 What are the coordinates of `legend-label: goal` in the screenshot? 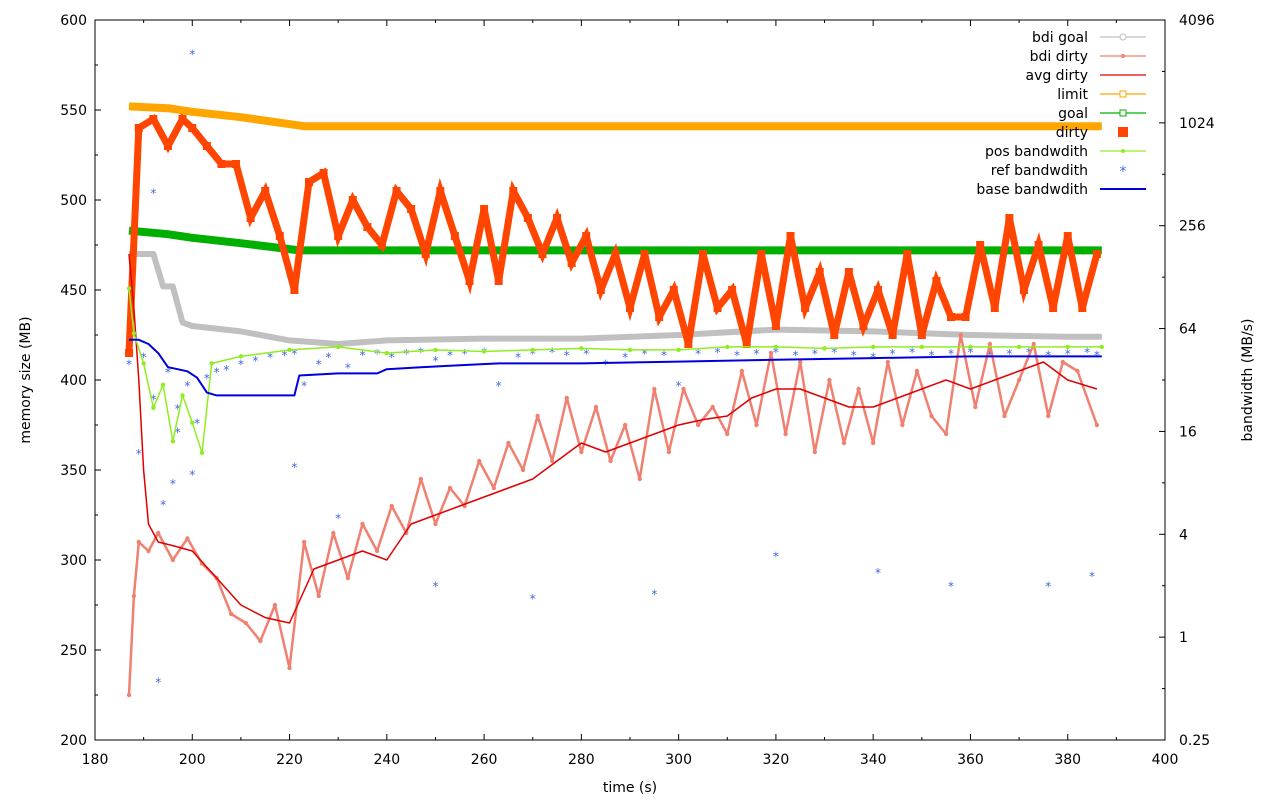 It's located at (1073, 114).